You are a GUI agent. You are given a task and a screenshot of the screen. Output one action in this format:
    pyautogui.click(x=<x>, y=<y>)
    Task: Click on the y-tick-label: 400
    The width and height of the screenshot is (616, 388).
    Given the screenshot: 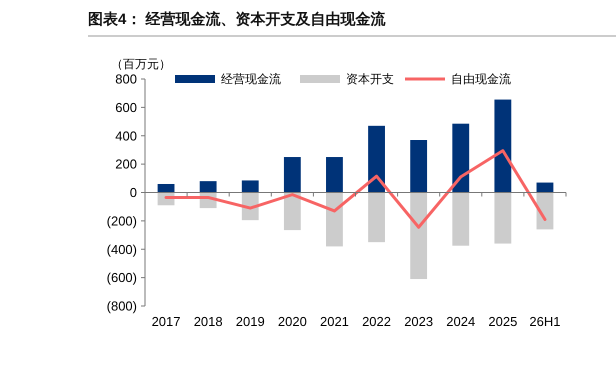 What is the action you would take?
    pyautogui.click(x=126, y=136)
    